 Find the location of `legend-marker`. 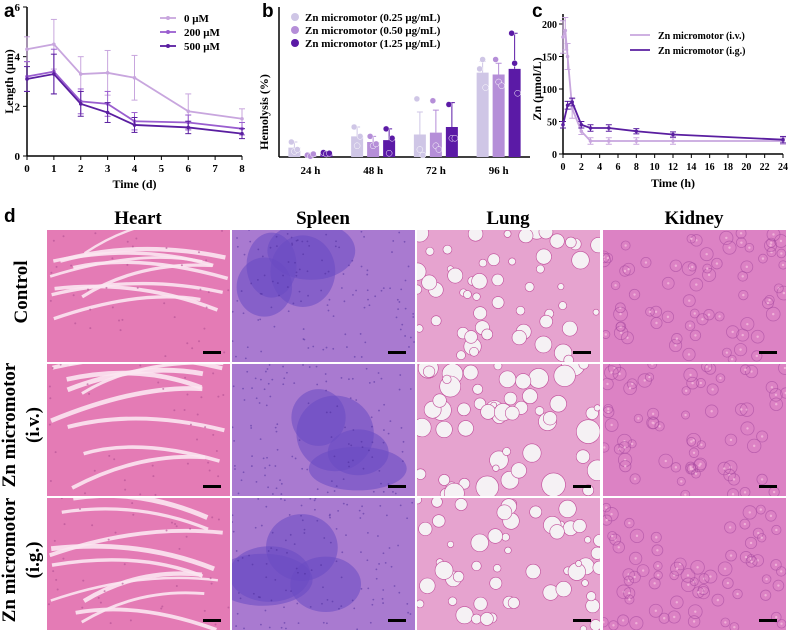

legend-marker is located at coordinates (295, 43).